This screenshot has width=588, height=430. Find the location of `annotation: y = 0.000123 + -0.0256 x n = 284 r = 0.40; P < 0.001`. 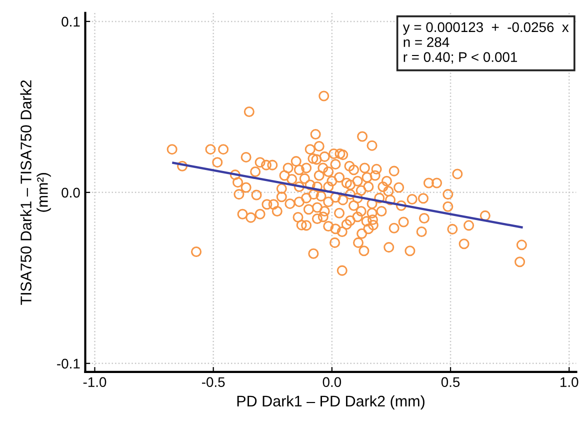

annotation: y = 0.000123 + -0.0256 x n = 284 r = 0.40; P < 0.001 is located at coordinates (485, 43).